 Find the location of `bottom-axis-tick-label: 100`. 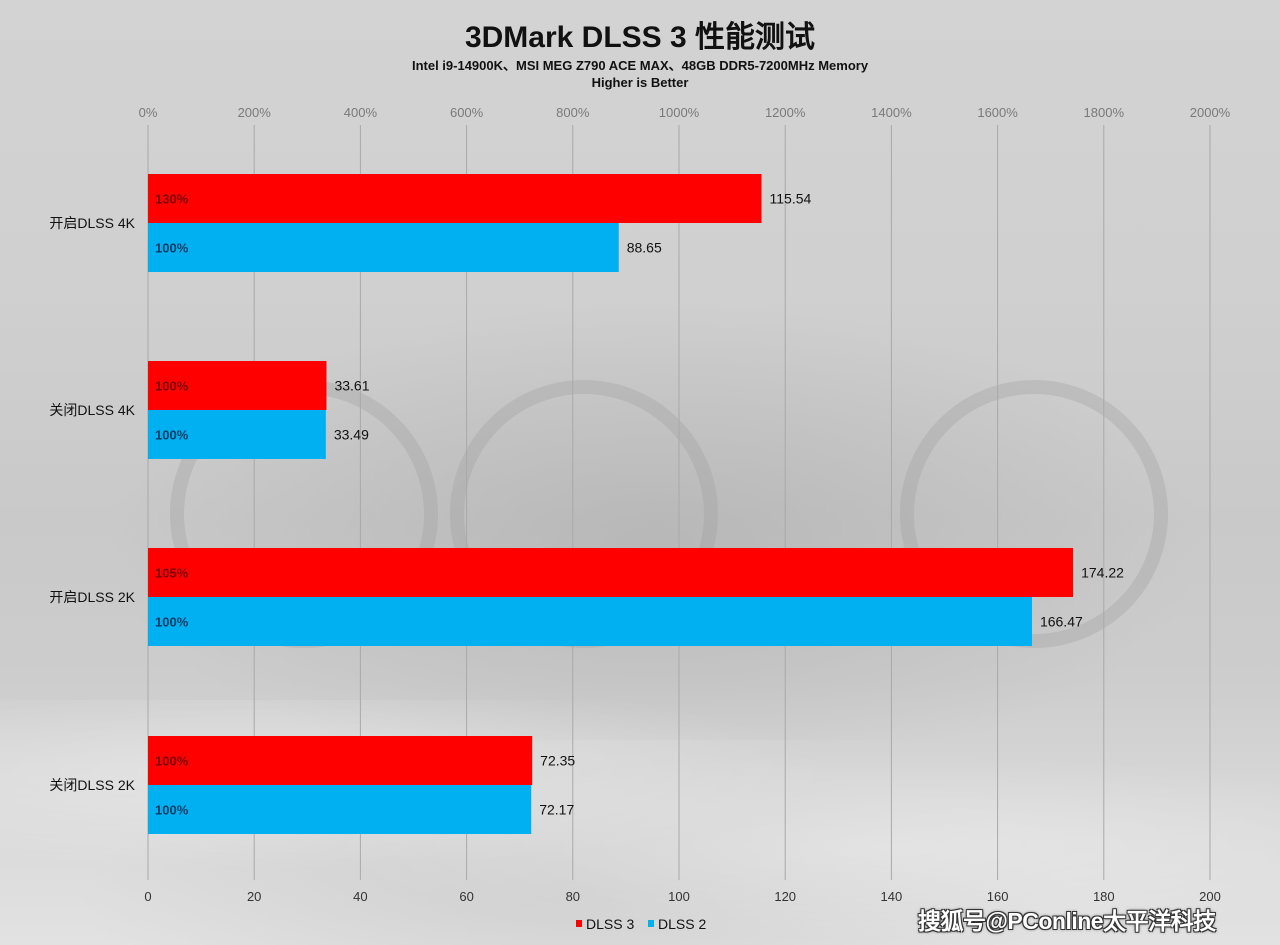

bottom-axis-tick-label: 100 is located at coordinates (679, 896).